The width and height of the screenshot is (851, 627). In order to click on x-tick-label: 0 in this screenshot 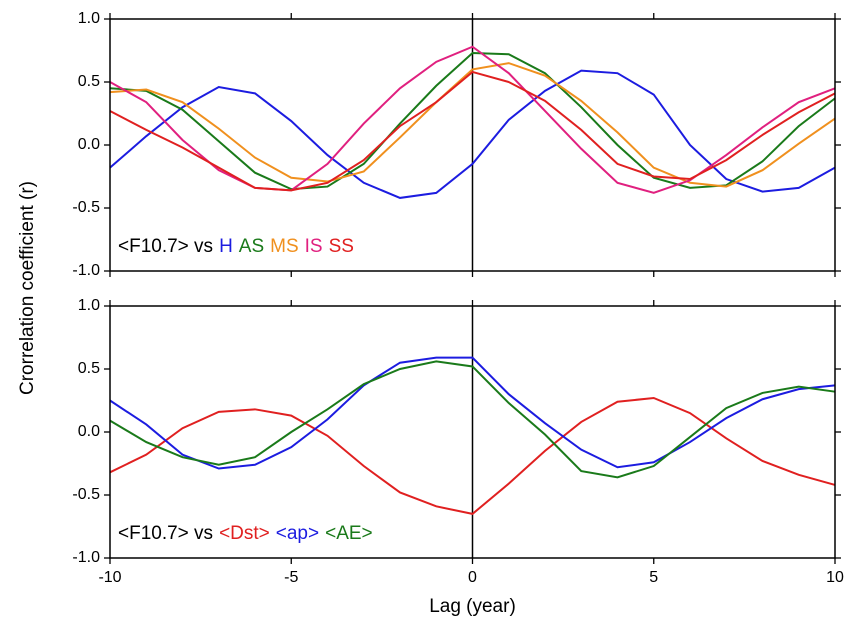, I will do `click(472, 577)`.